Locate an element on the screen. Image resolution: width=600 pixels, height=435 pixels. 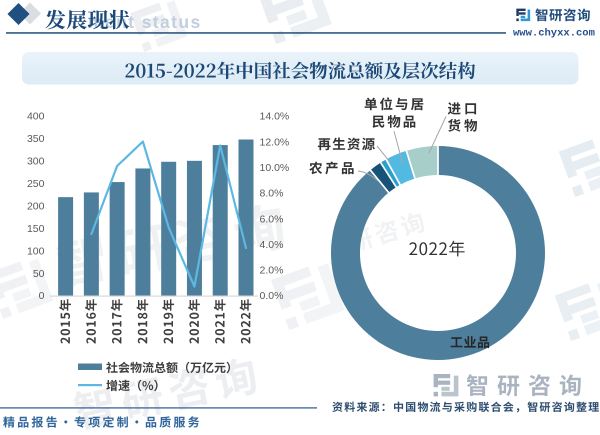
svg-text: 300 is located at coordinates (36, 162).